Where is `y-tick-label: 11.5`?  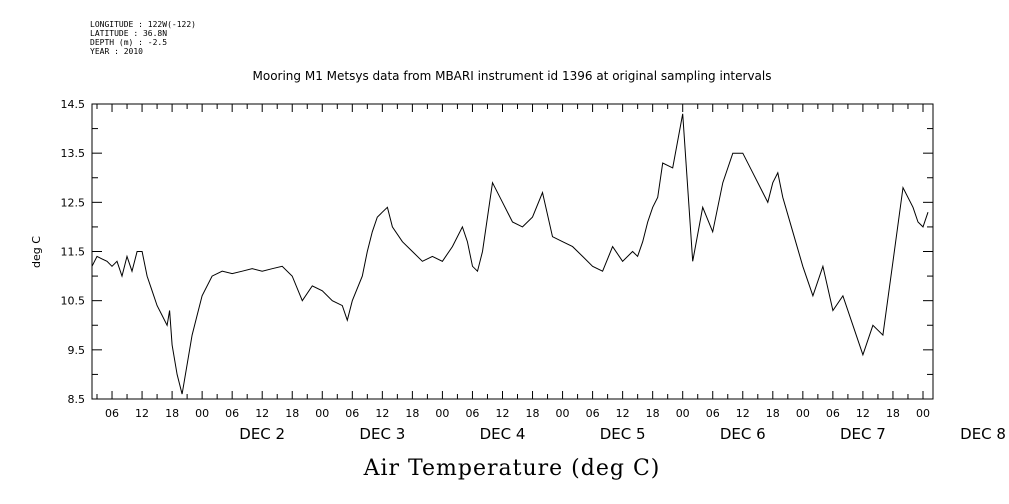 y-tick-label: 11.5 is located at coordinates (73, 252).